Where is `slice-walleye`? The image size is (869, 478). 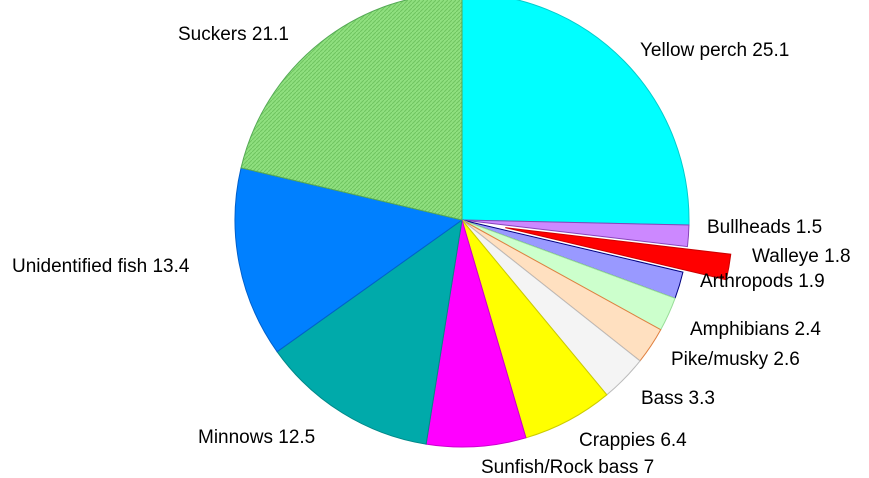 slice-walleye is located at coordinates (618, 254).